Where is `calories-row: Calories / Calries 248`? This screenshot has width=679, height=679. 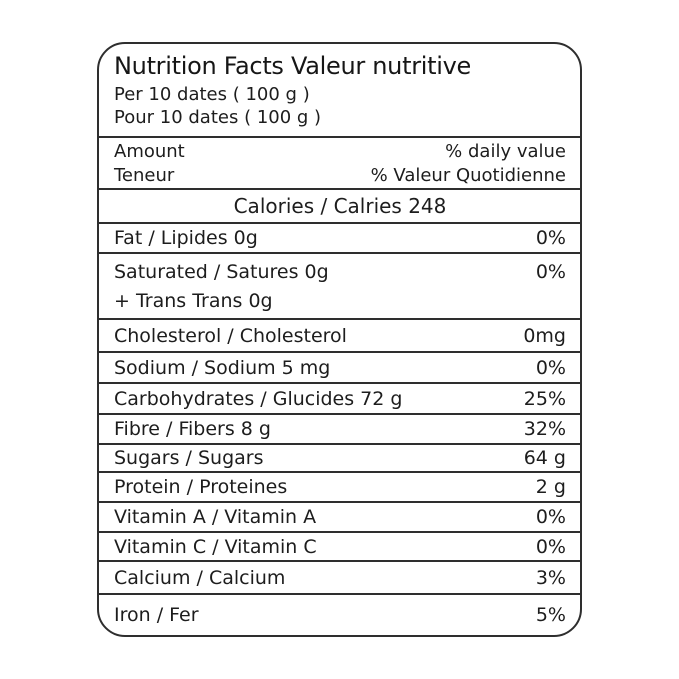 calories-row: Calories / Calries 248 is located at coordinates (339, 205).